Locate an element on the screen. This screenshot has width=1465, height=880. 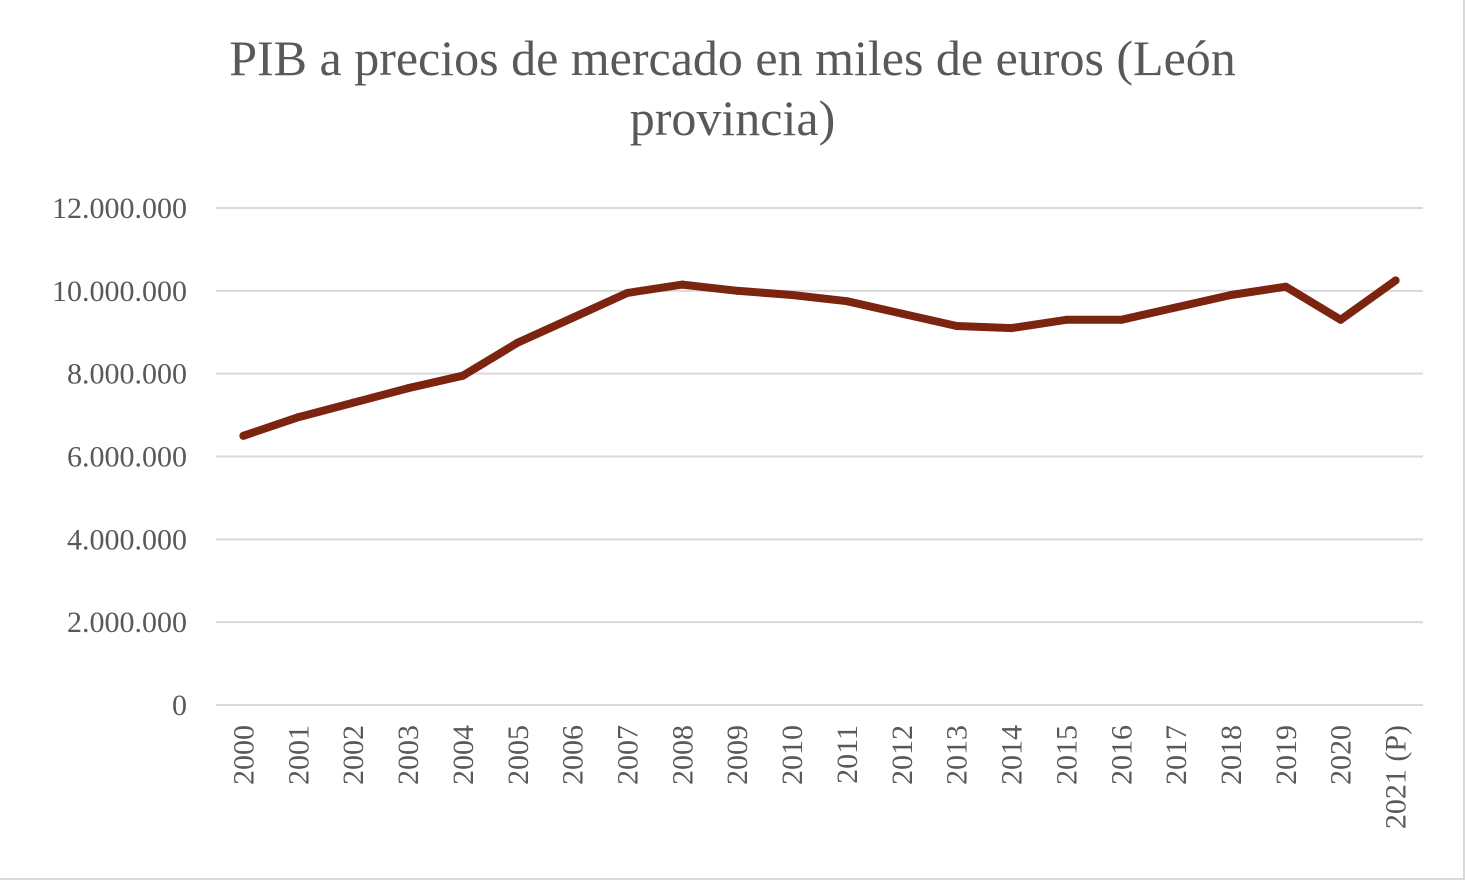
x-tick-label: 2008 is located at coordinates (682, 755).